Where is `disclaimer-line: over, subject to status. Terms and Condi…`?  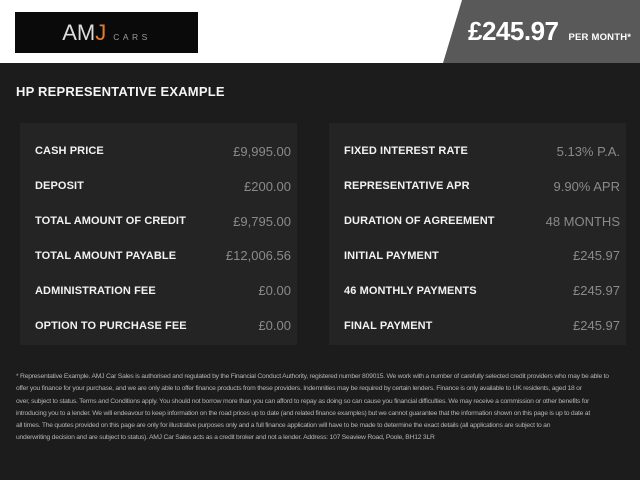 disclaimer-line: over, subject to status. Terms and Condi… is located at coordinates (303, 401).